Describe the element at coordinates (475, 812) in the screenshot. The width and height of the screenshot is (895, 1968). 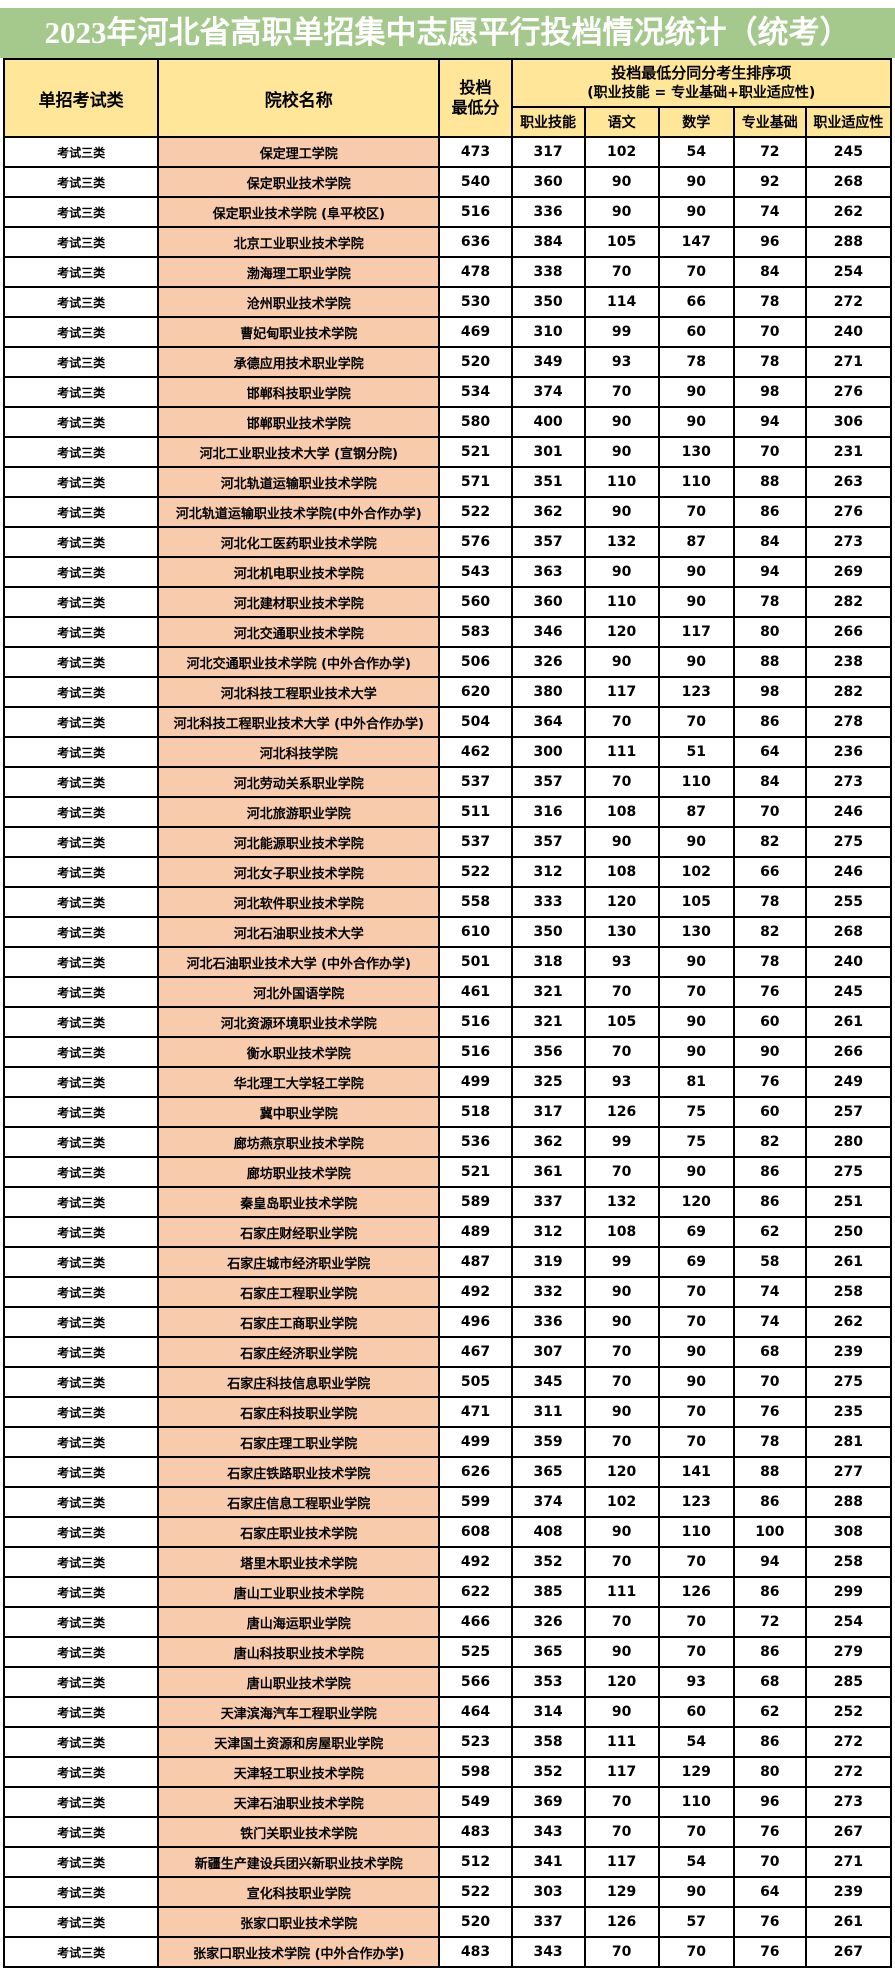
I see `cell-min-score: 511` at that location.